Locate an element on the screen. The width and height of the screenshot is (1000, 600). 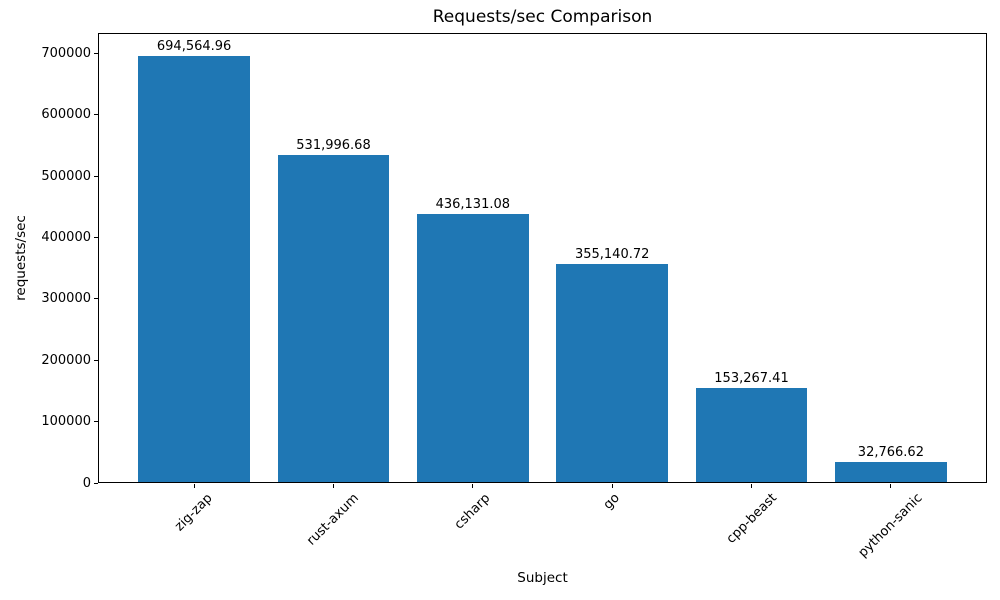
bar-value-label: 153,267.41 is located at coordinates (751, 378).